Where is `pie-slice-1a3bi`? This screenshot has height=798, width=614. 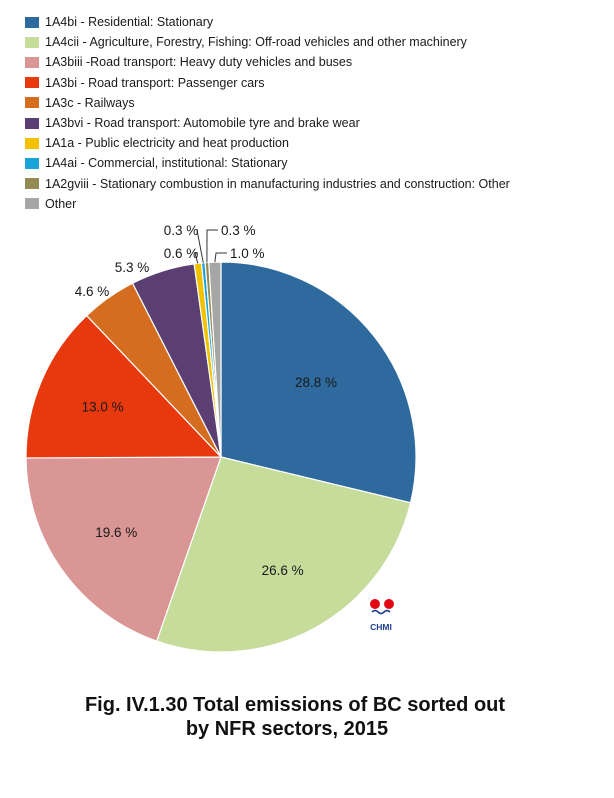
pie-slice-1a3bi is located at coordinates (124, 386).